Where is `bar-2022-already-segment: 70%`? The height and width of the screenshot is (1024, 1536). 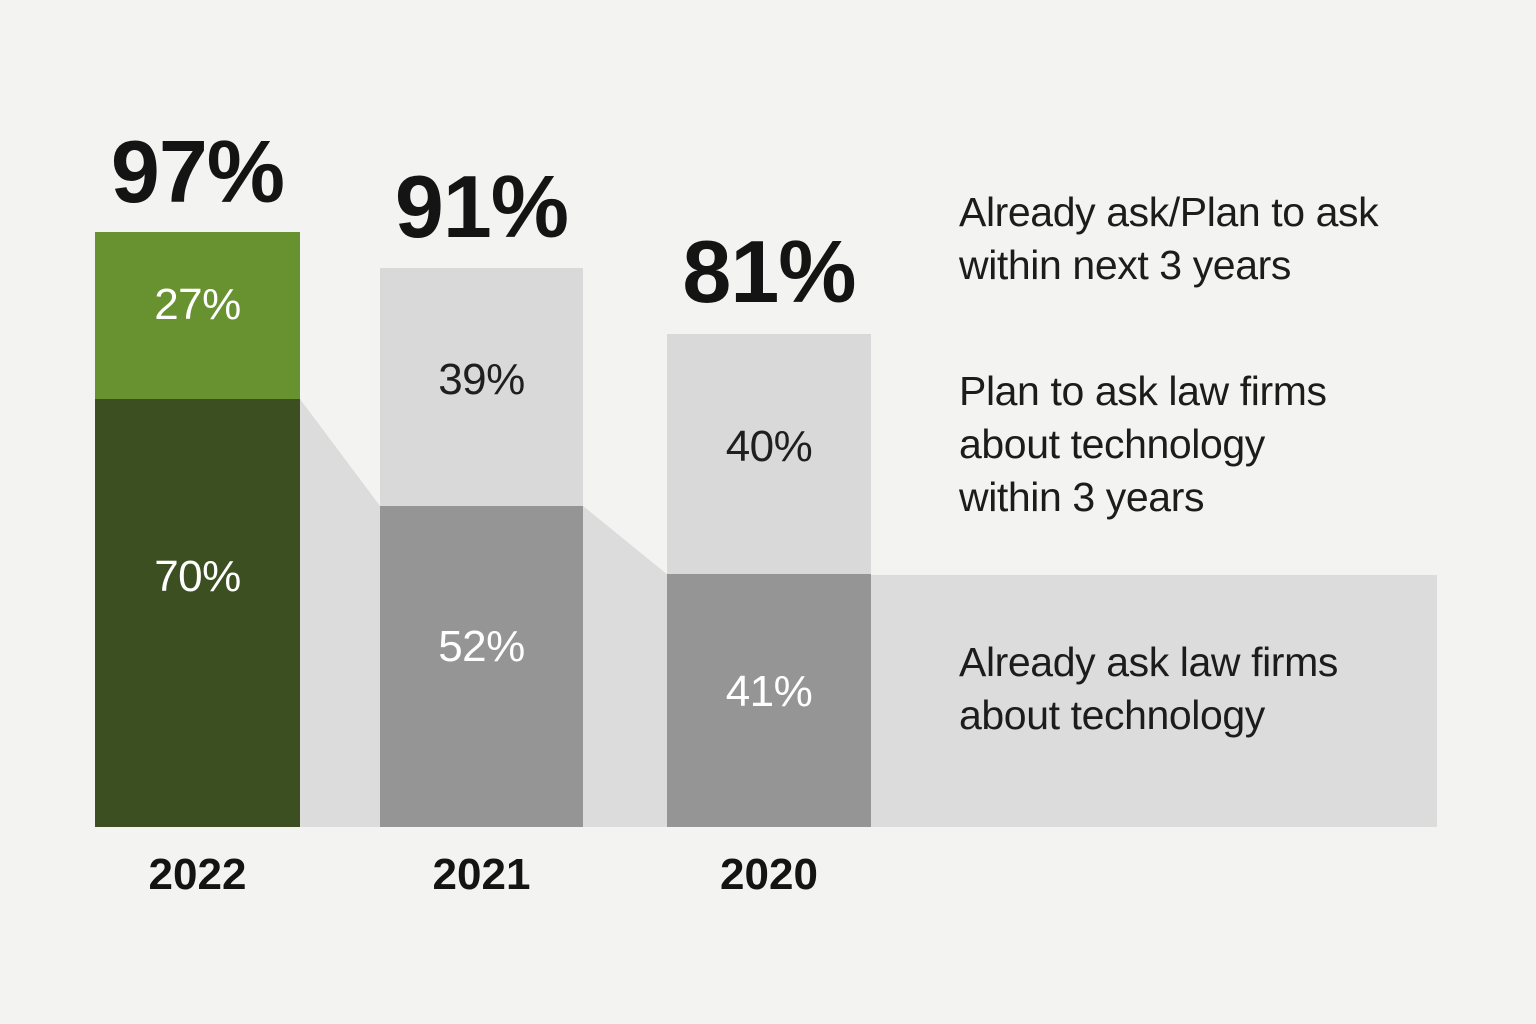 bar-2022-already-segment: 70% is located at coordinates (197, 613).